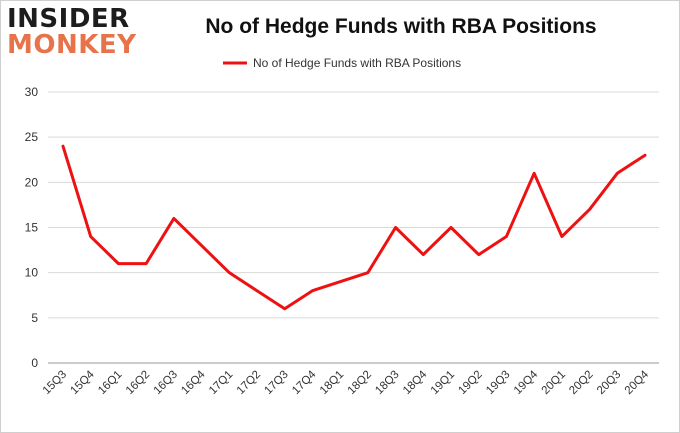 Image resolution: width=680 pixels, height=433 pixels. Describe the element at coordinates (554, 383) in the screenshot. I see `x-tick-label: 20Q1` at that location.